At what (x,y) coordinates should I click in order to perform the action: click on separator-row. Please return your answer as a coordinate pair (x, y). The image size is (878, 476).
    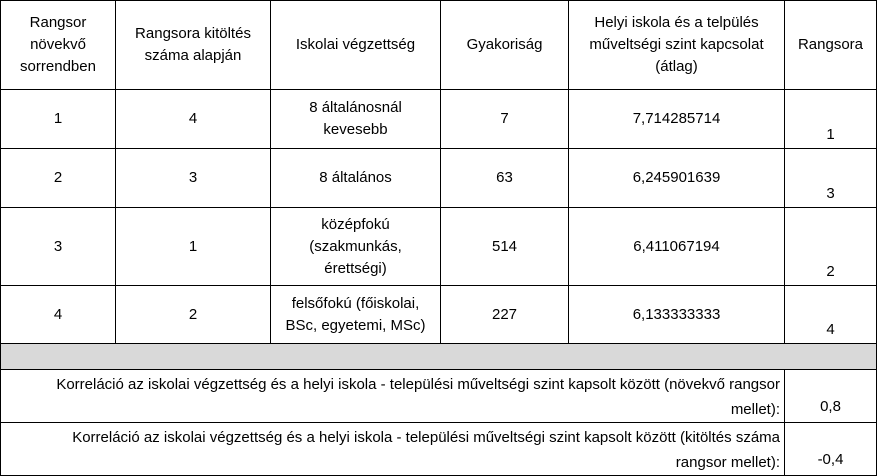
    Looking at the image, I should click on (438, 356).